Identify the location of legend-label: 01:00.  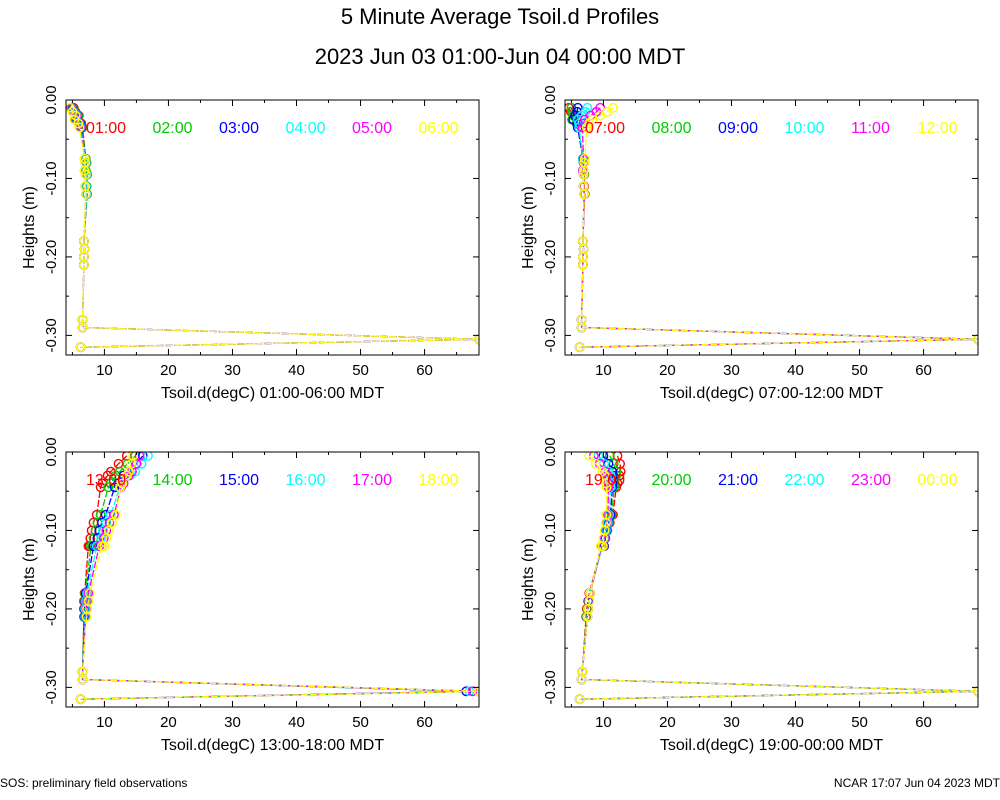
(106, 128).